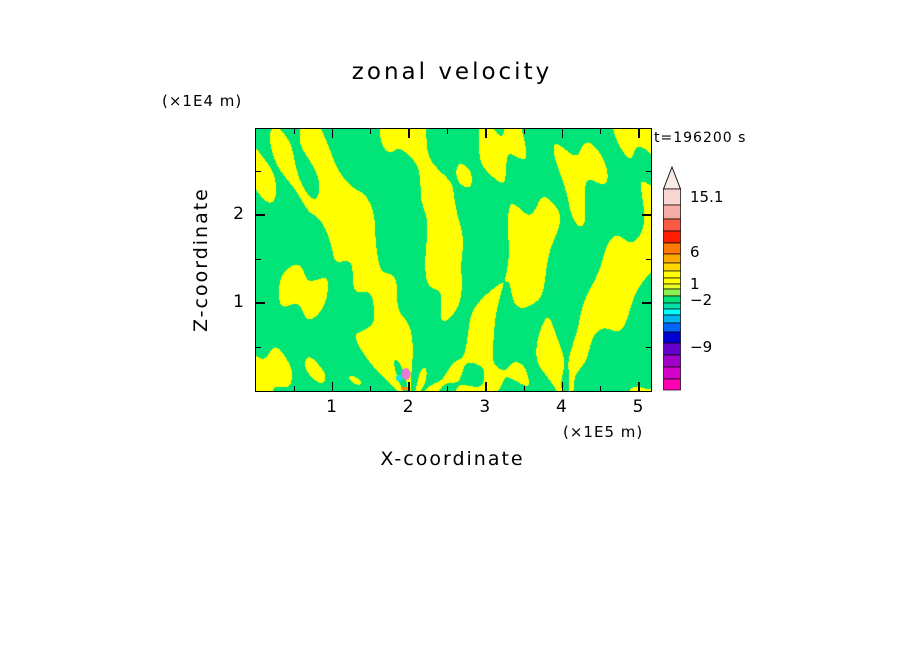 The height and width of the screenshot is (654, 904). Describe the element at coordinates (695, 284) in the screenshot. I see `colorbar-label: 1` at that location.